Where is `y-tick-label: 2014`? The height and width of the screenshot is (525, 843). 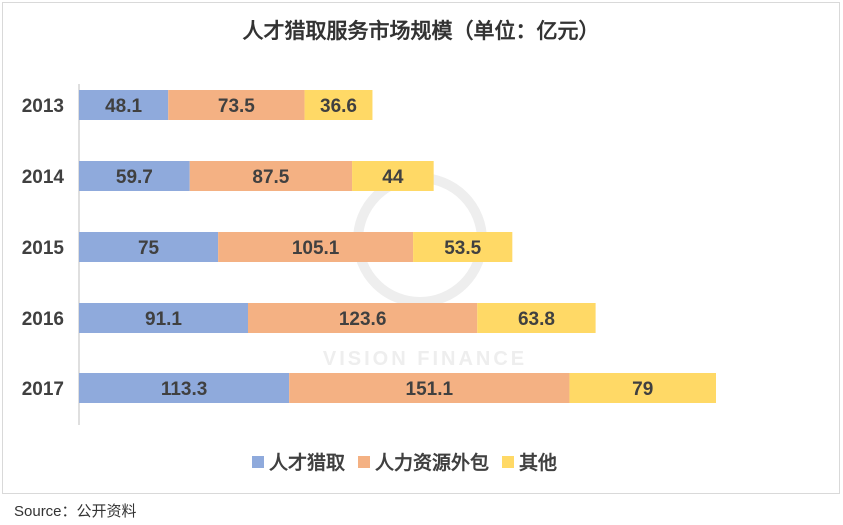 y-tick-label: 2014 is located at coordinates (43, 177).